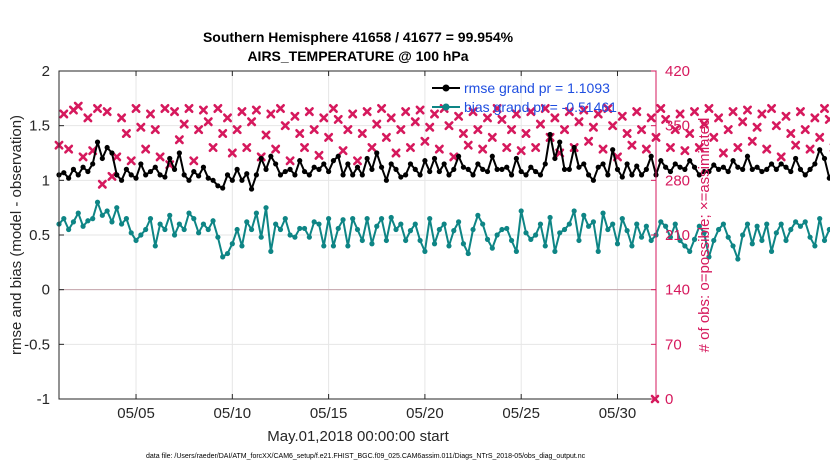  I want to click on y-right-tick-label: 350, so click(677, 126).